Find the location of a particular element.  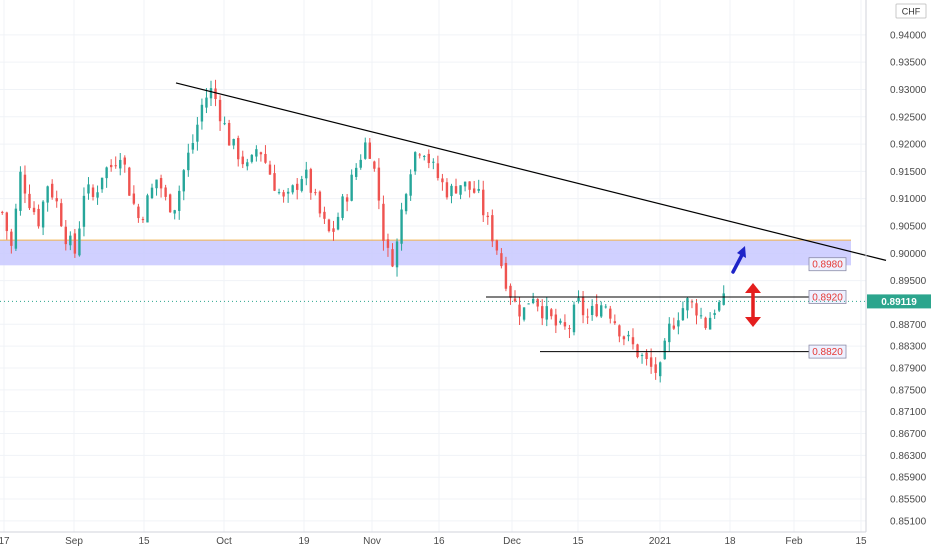

price-tick-label: 0.88300 is located at coordinates (908, 347).